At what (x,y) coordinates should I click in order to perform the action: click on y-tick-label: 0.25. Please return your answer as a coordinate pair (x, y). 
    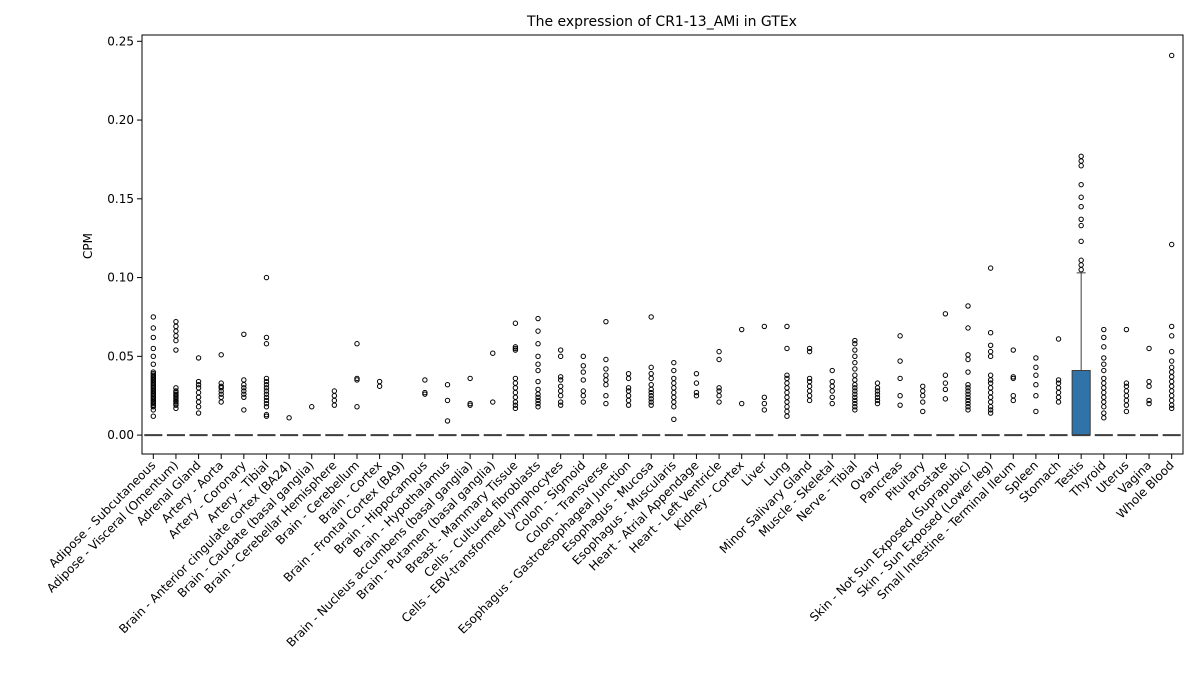
    Looking at the image, I should click on (120, 41).